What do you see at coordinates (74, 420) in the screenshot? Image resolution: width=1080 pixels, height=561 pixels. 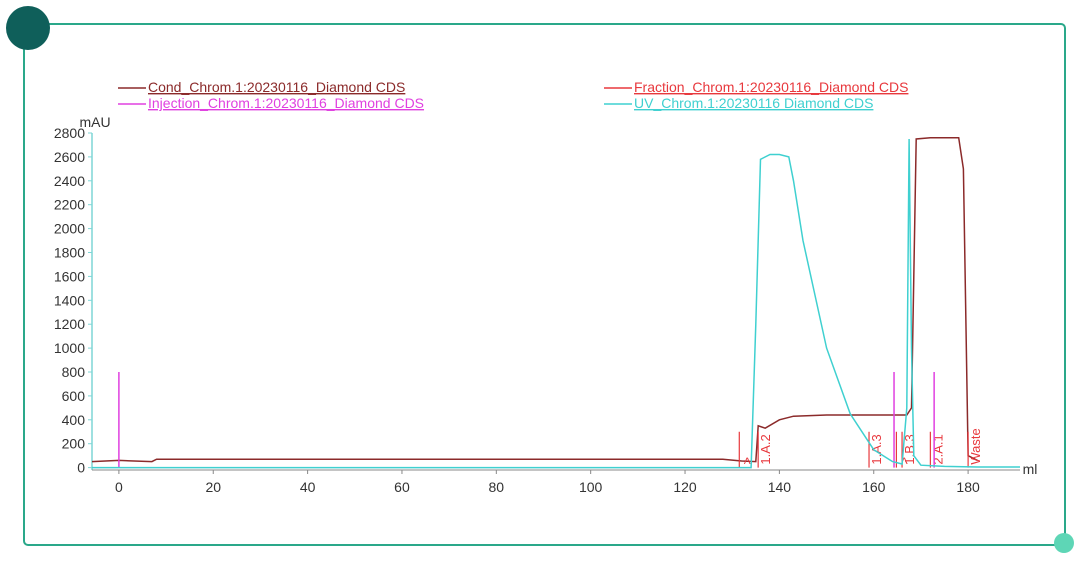 I see `y-tick-label: 400` at bounding box center [74, 420].